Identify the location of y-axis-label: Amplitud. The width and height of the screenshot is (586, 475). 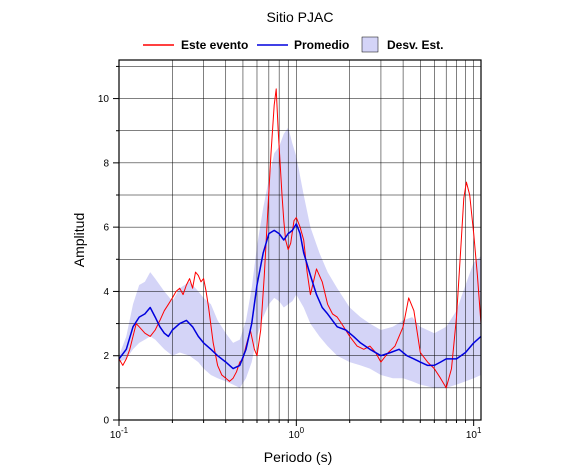
(79, 240).